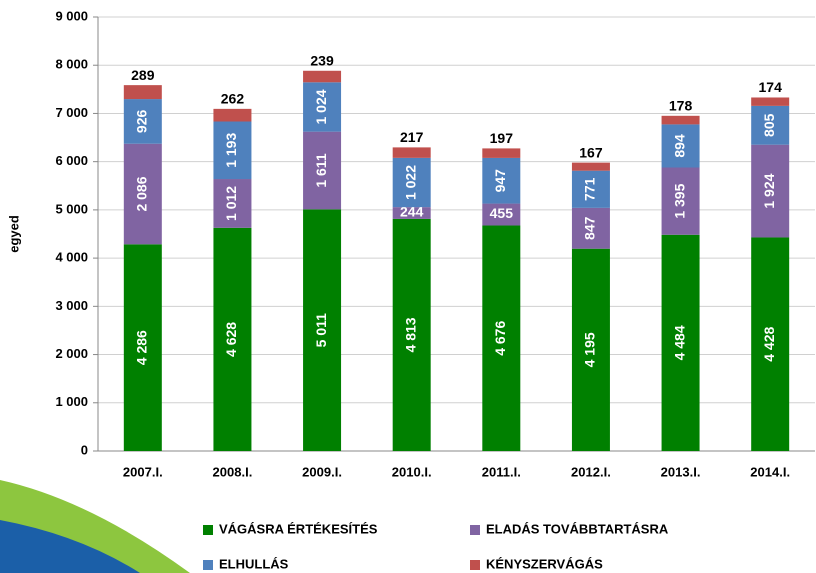 The height and width of the screenshot is (573, 816). I want to click on data-label: 847, so click(590, 228).